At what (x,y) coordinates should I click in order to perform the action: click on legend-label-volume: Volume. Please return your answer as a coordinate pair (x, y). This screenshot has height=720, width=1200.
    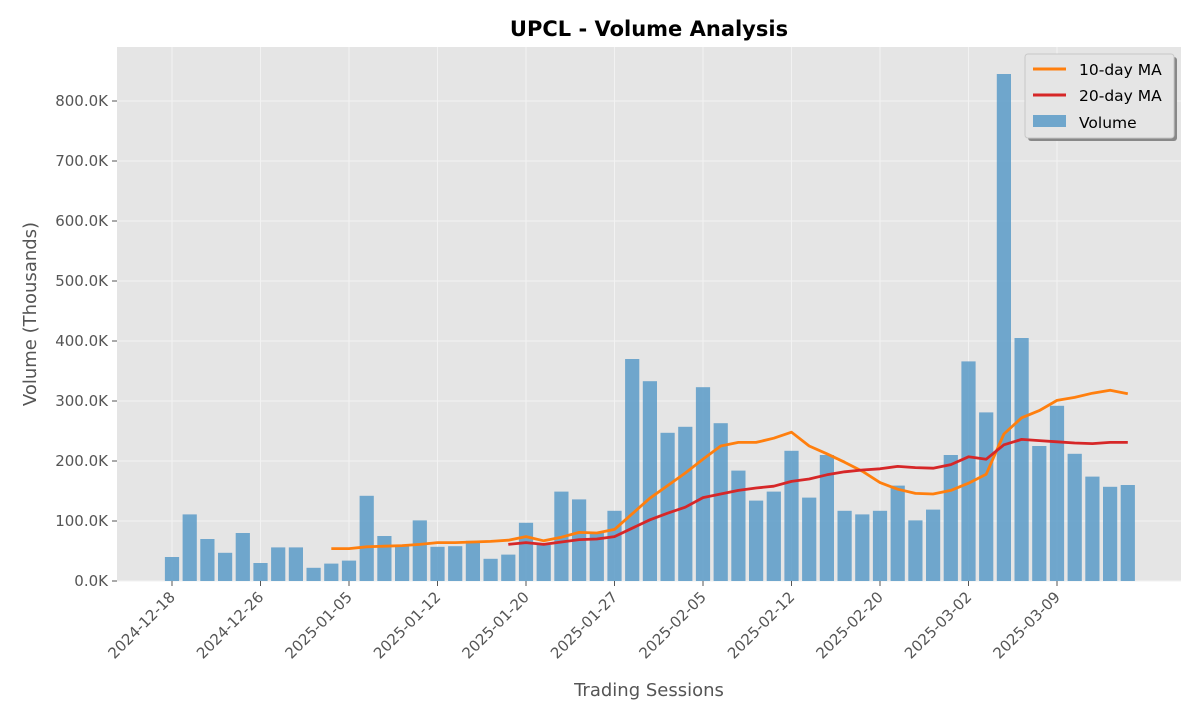
    Looking at the image, I should click on (1108, 123).